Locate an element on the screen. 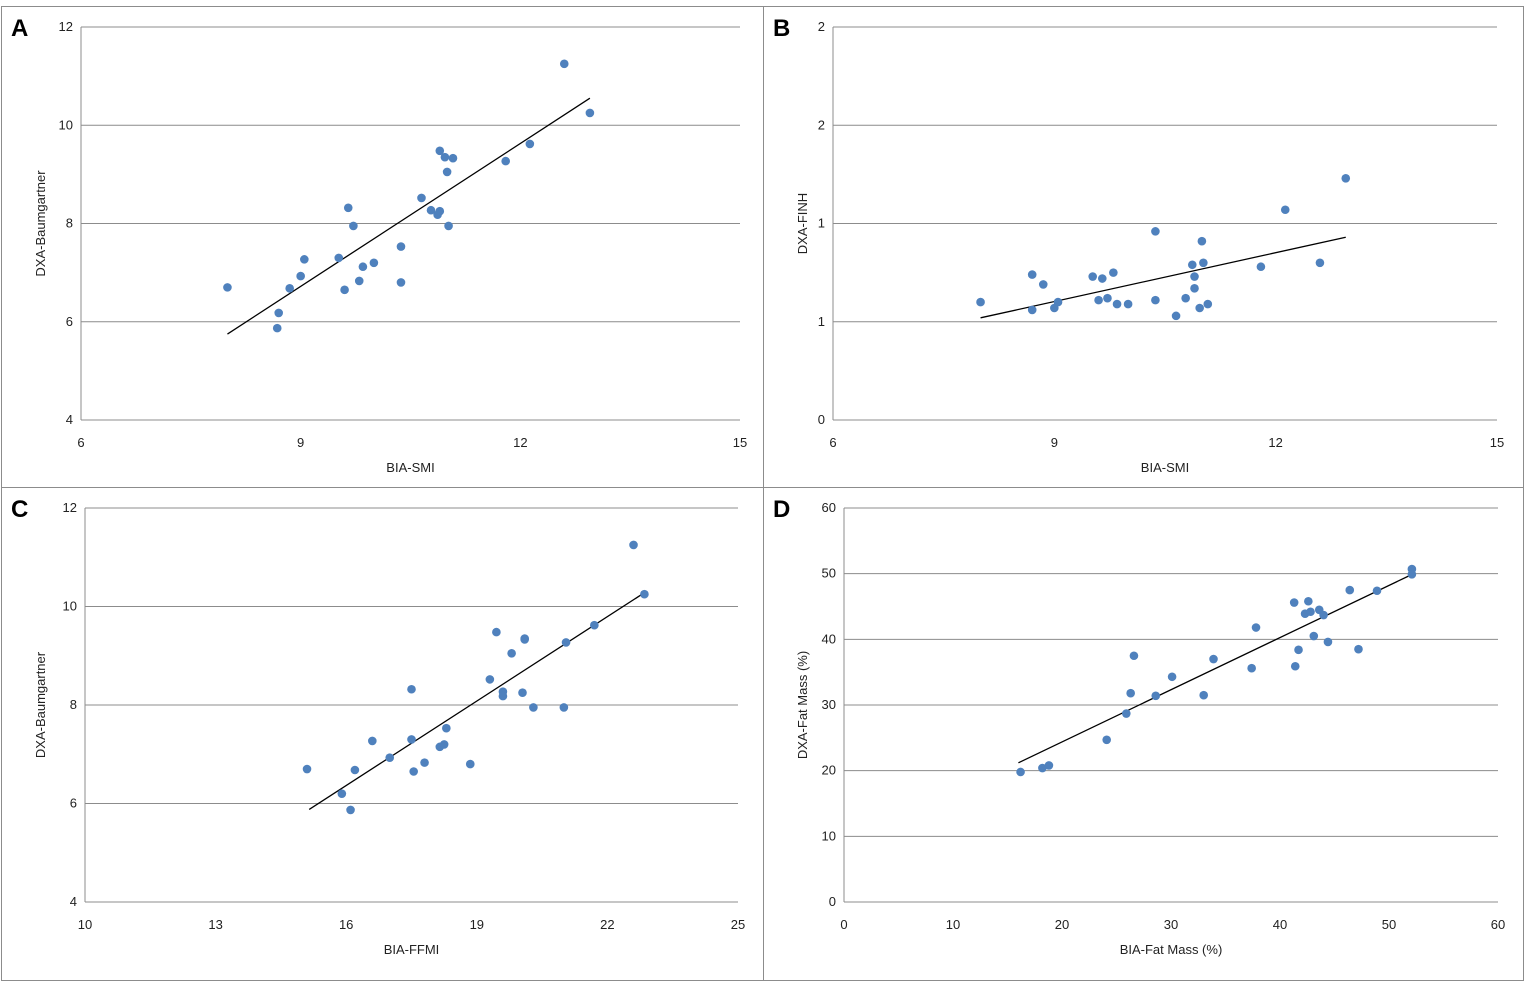 Image resolution: width=1525 pixels, height=983 pixels. y-tick-label-c-4: 12 is located at coordinates (70, 507).